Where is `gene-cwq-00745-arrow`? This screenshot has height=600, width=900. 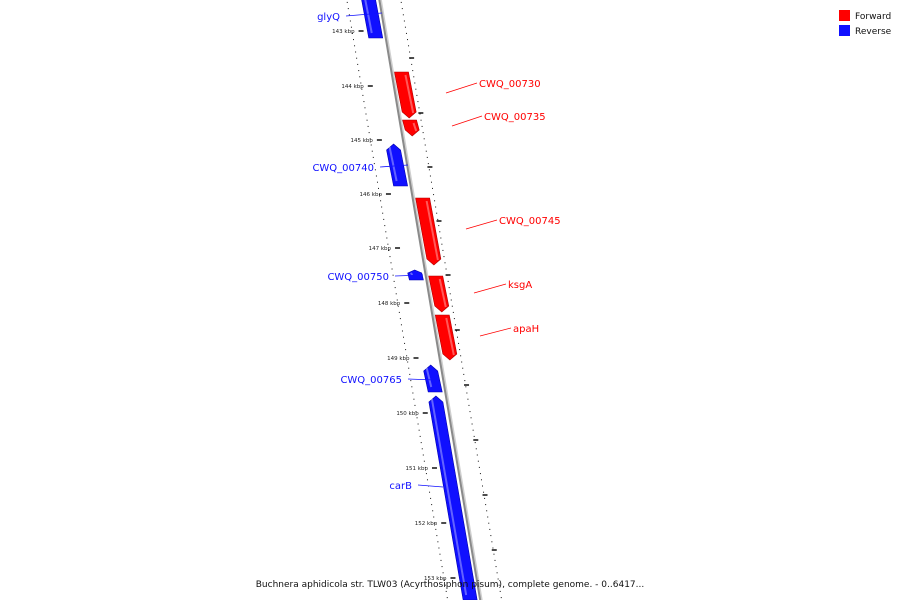 gene-cwq-00745-arrow is located at coordinates (428, 231).